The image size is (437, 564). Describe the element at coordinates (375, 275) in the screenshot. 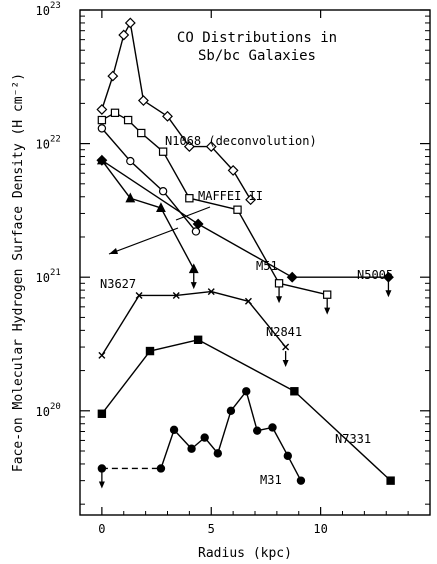

I see `series-label: N5005` at that location.